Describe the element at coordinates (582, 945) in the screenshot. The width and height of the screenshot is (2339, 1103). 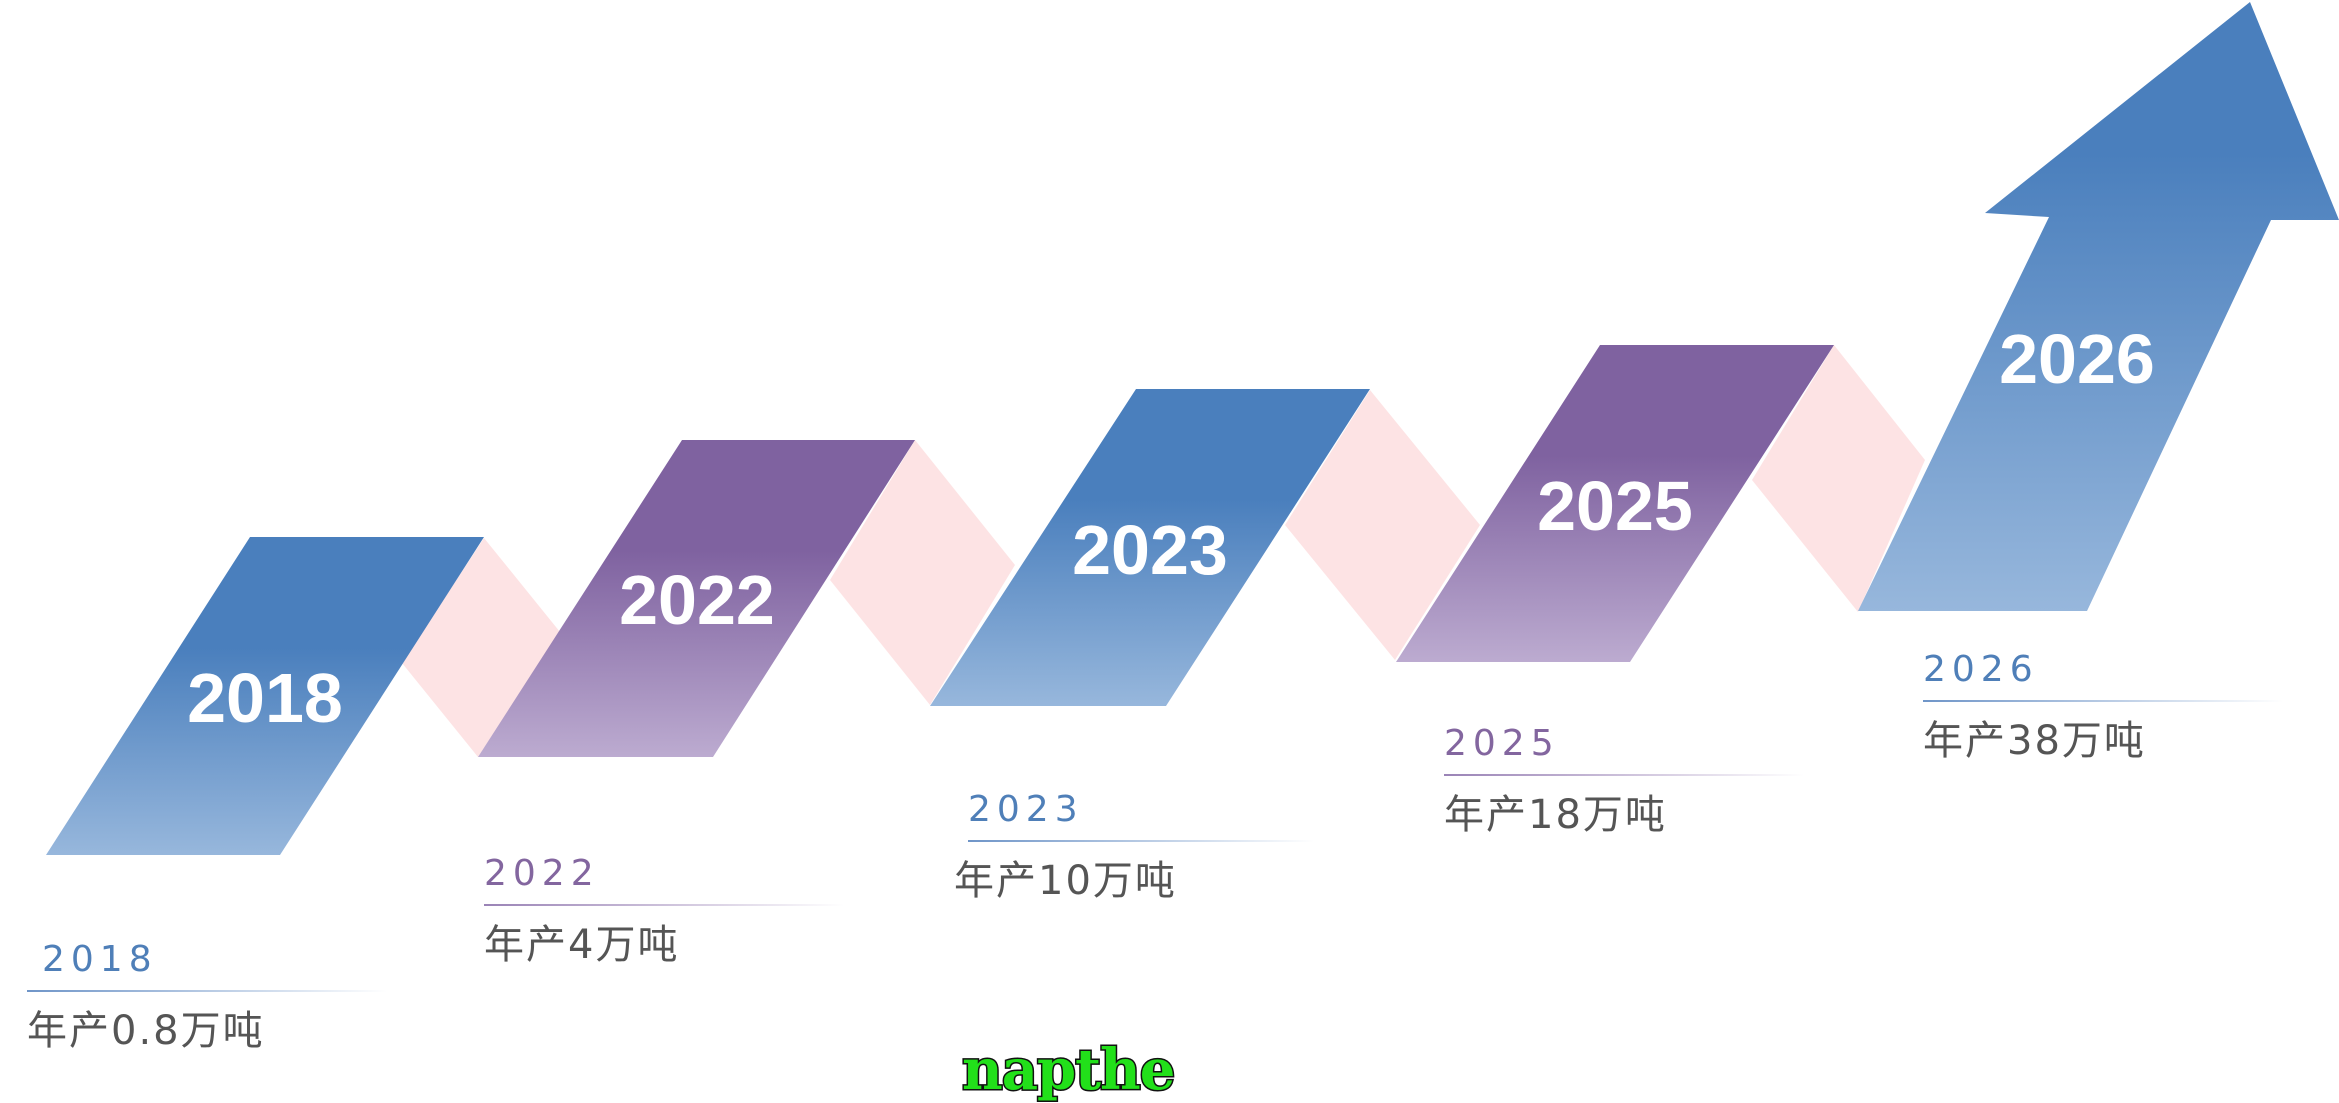
I see `caption-output: 年产4万吨` at that location.